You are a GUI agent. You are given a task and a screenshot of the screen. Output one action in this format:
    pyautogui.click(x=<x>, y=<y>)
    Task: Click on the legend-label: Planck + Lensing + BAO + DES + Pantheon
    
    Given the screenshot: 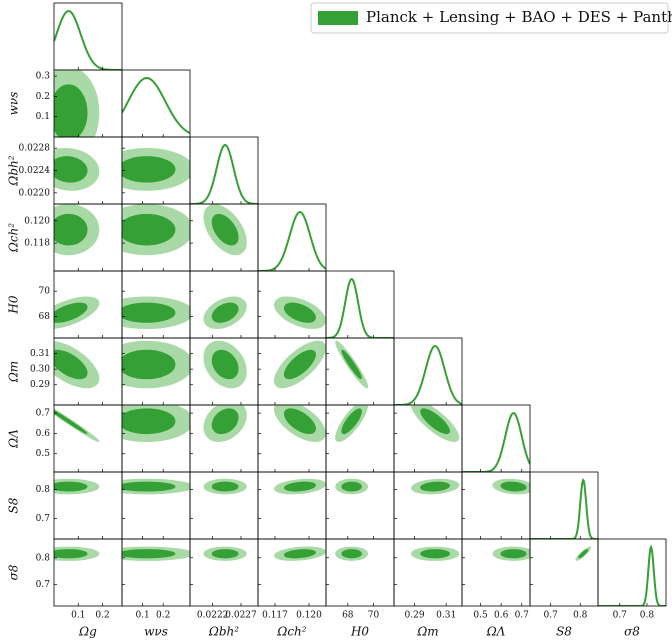 What is the action you would take?
    pyautogui.click(x=519, y=17)
    